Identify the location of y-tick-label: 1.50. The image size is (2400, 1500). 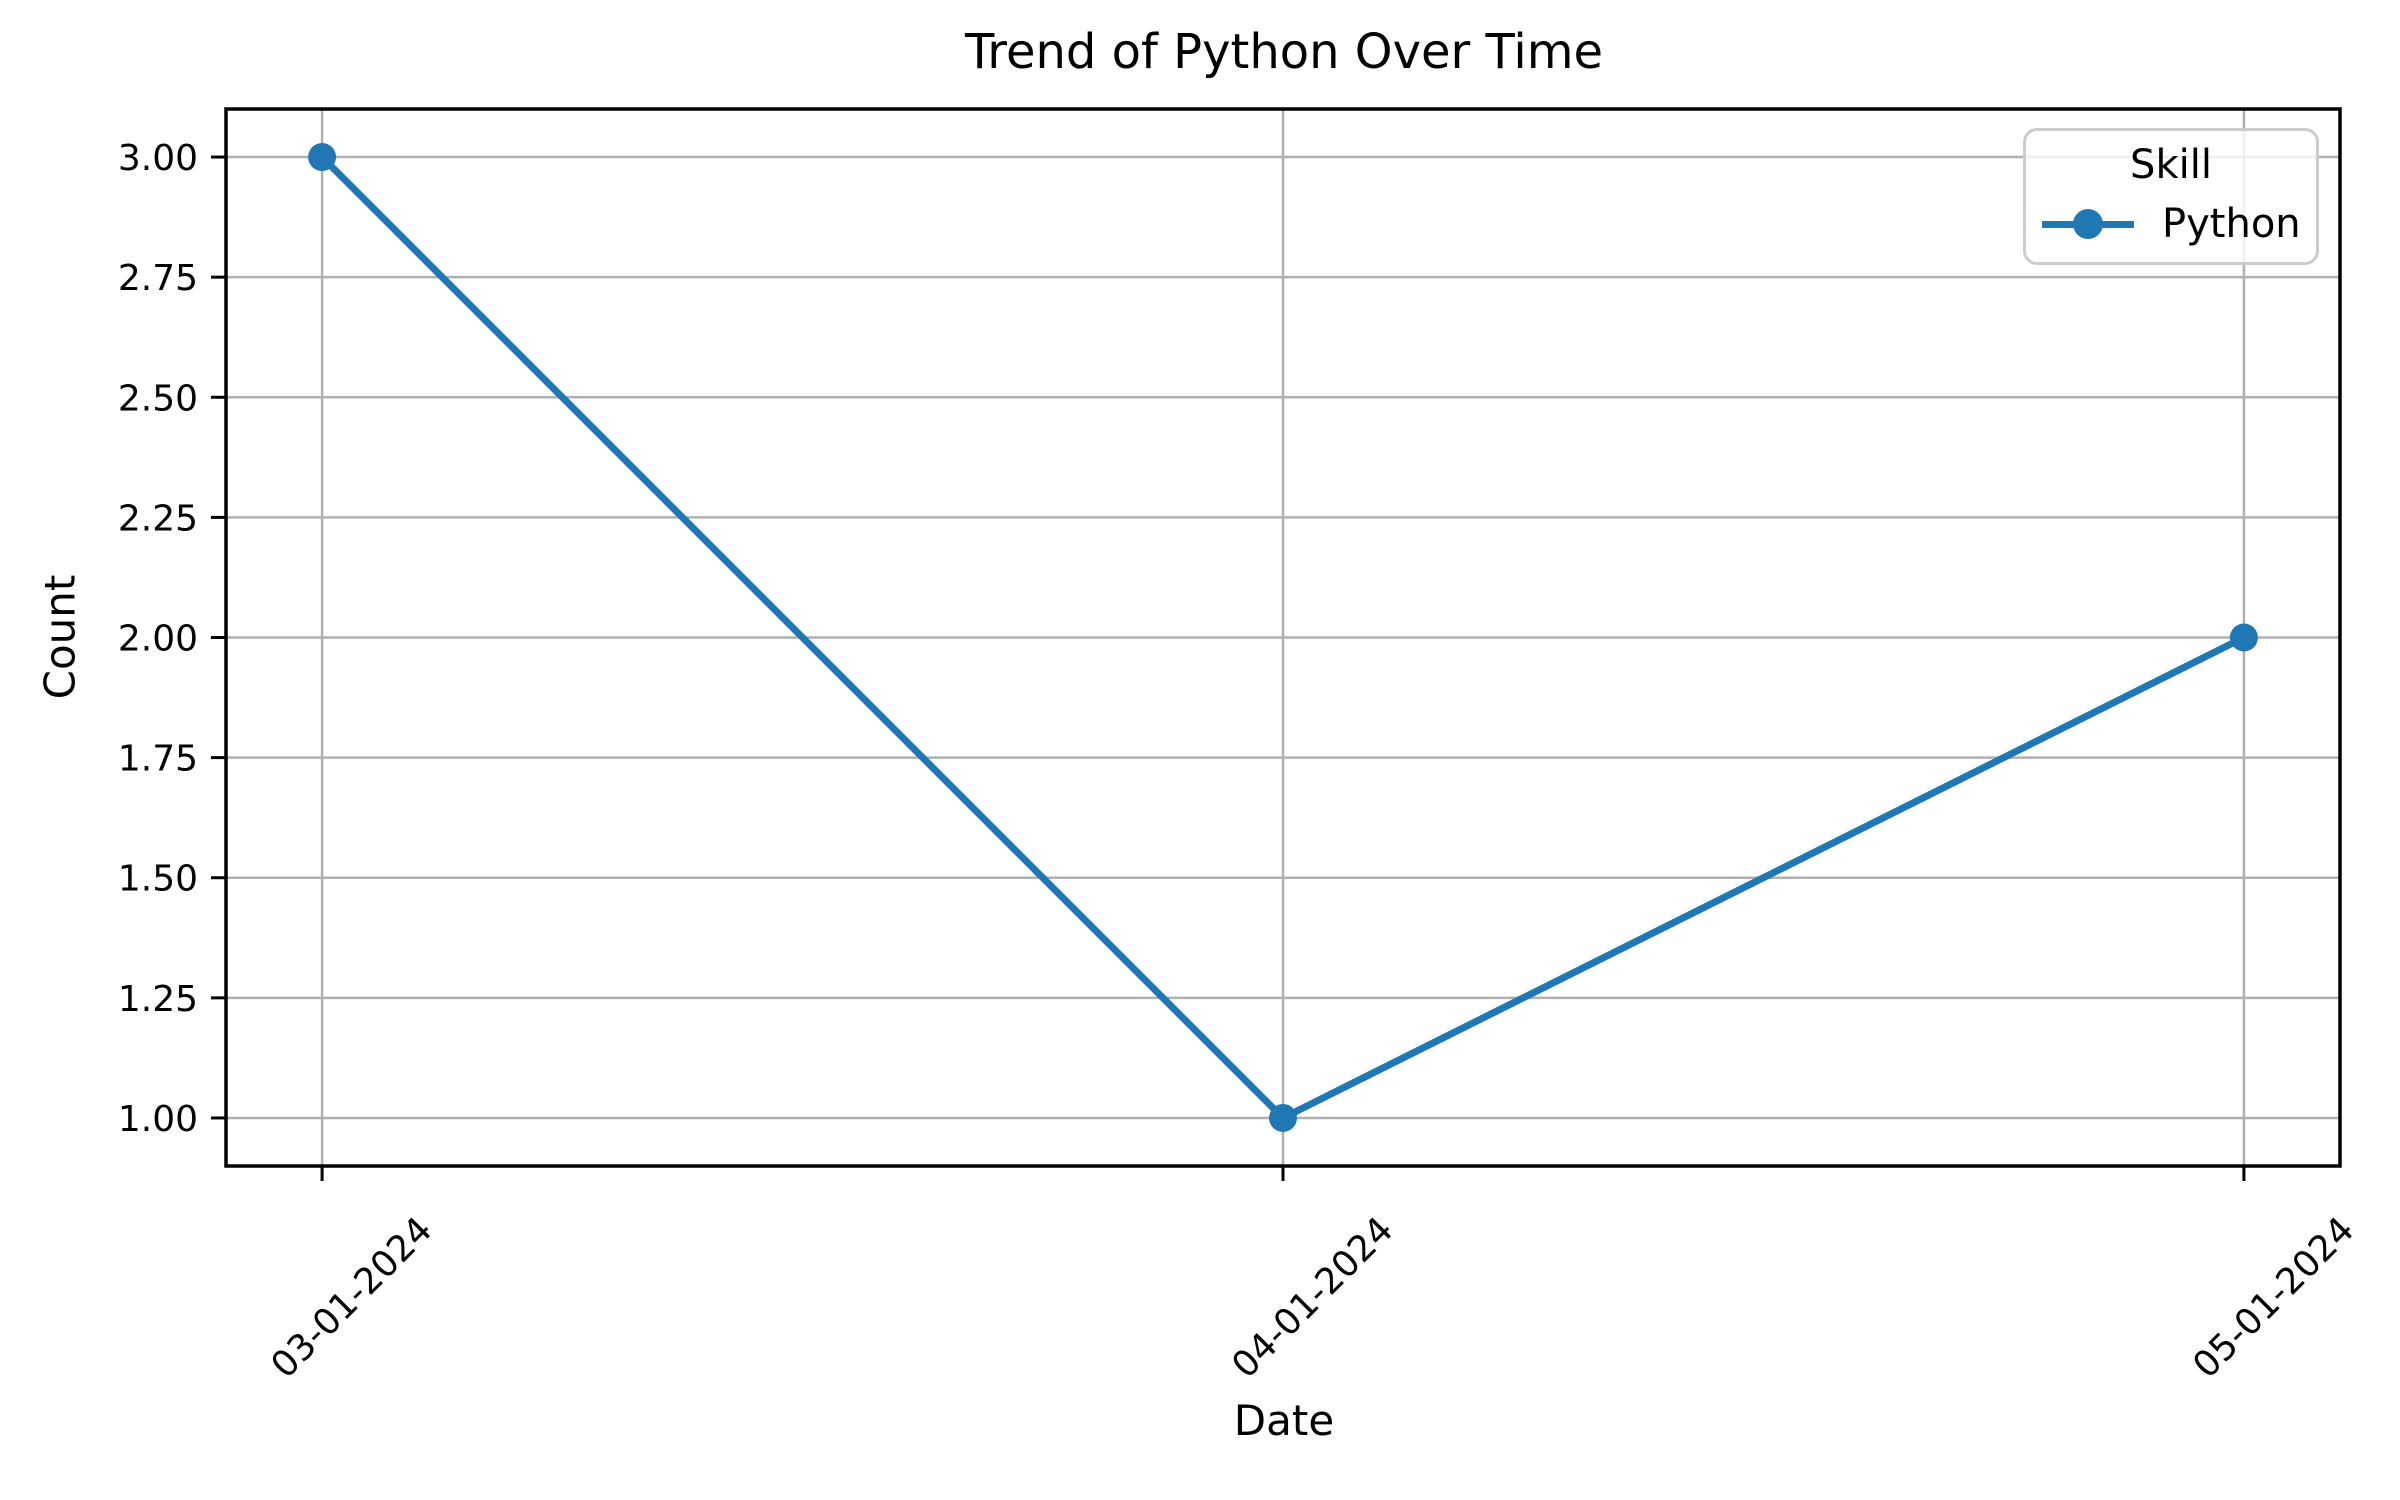
(158, 879).